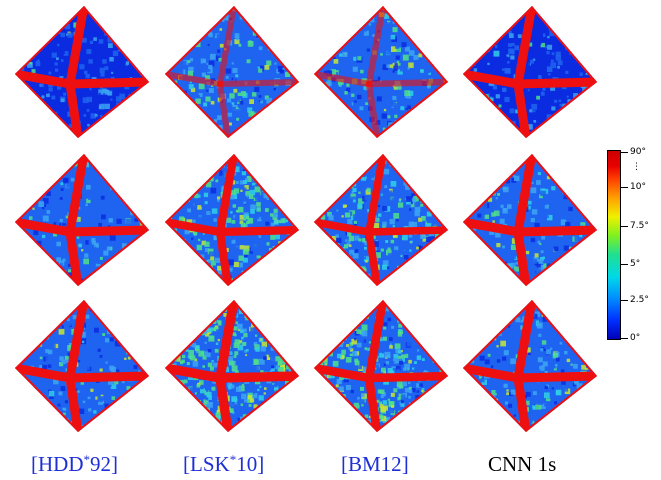  Describe the element at coordinates (635, 338) in the screenshot. I see `colorbar-label-0: 0°` at that location.